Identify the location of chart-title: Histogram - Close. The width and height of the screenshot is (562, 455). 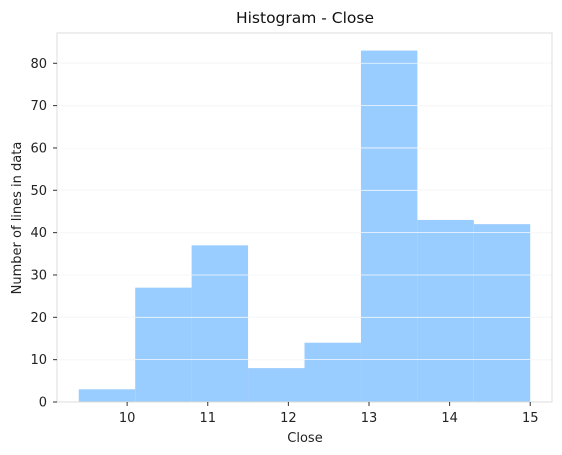
(305, 18).